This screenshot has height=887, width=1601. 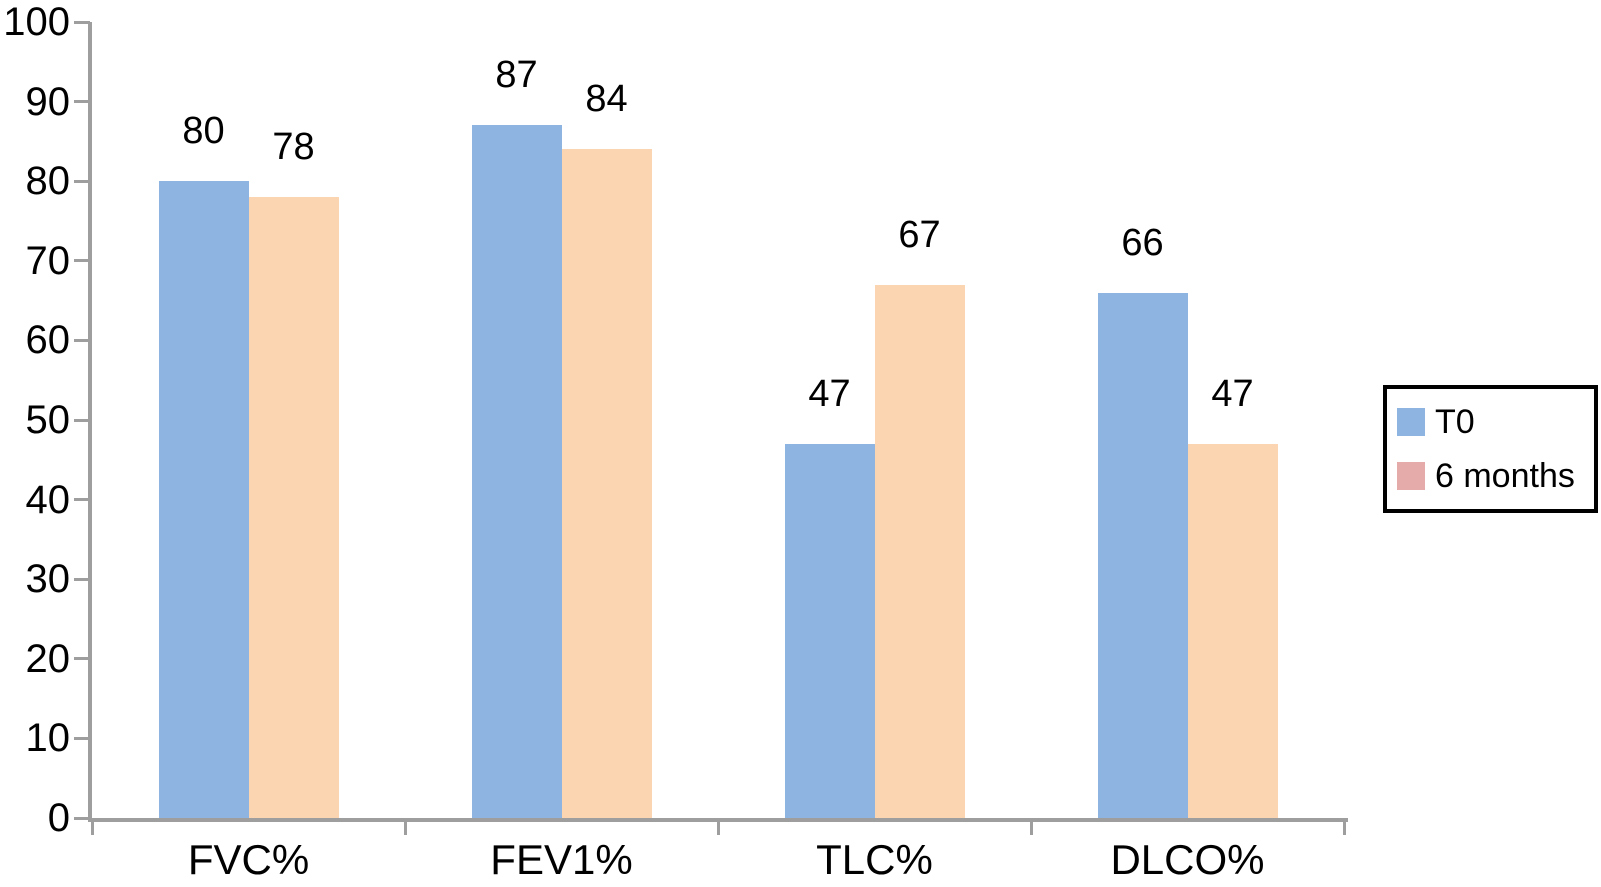 I want to click on y-axis-tick-label: 70, so click(x=48, y=260).